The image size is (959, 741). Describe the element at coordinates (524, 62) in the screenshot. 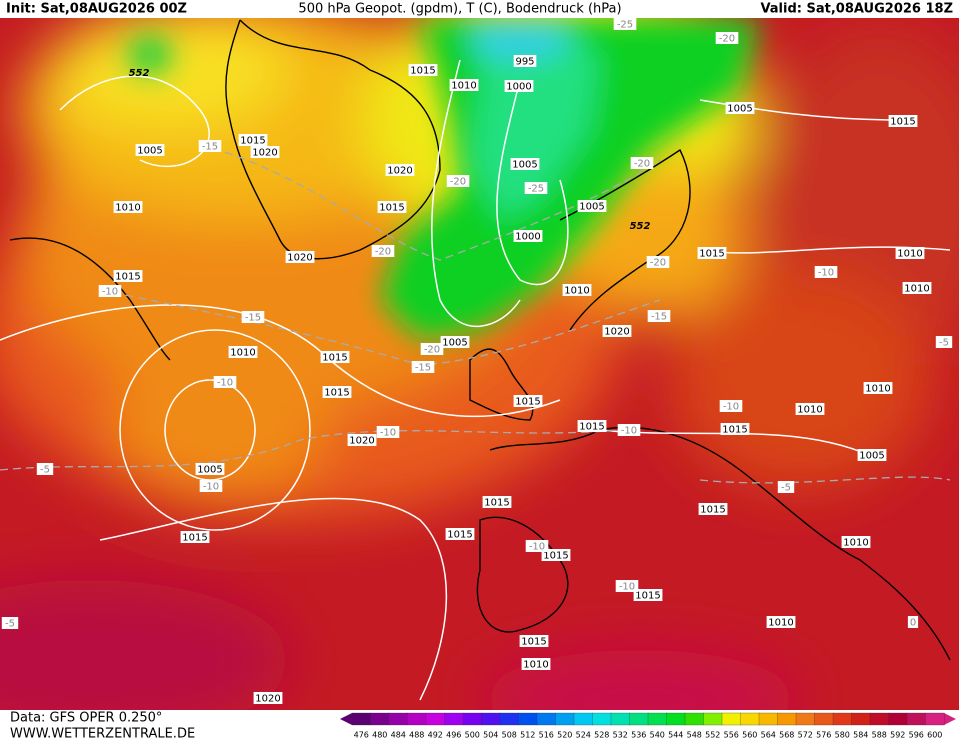

I see `isobar-label: 995` at that location.